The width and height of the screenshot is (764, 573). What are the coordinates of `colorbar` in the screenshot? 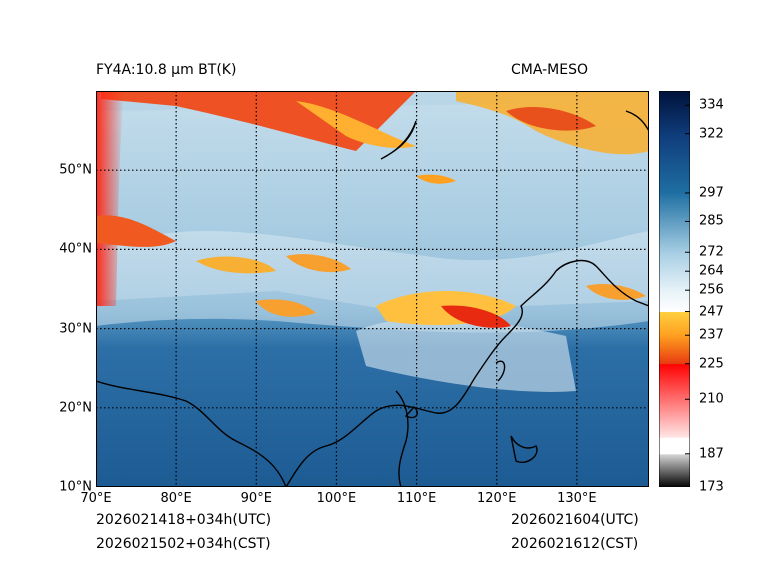 It's located at (674, 289).